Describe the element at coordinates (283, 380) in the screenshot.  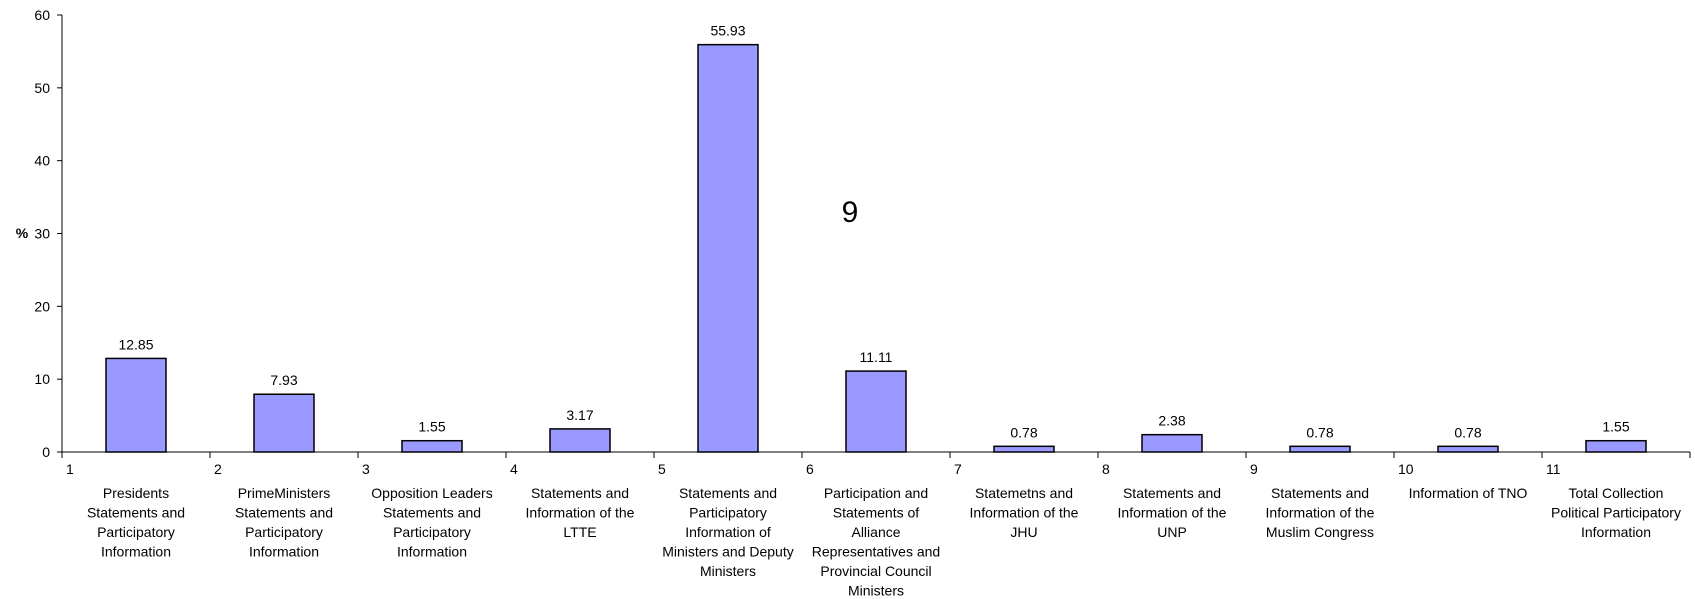
I see `data-label: 7.93` at that location.